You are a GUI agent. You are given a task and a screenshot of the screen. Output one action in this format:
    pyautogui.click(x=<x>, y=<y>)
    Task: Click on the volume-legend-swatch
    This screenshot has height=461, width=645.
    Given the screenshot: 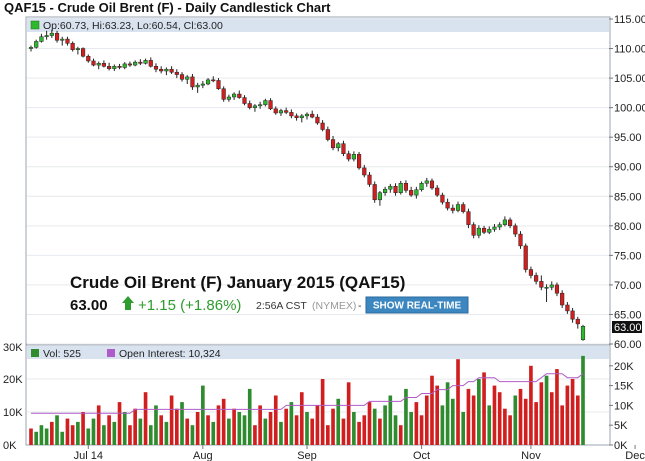 What is the action you would take?
    pyautogui.click(x=35, y=353)
    